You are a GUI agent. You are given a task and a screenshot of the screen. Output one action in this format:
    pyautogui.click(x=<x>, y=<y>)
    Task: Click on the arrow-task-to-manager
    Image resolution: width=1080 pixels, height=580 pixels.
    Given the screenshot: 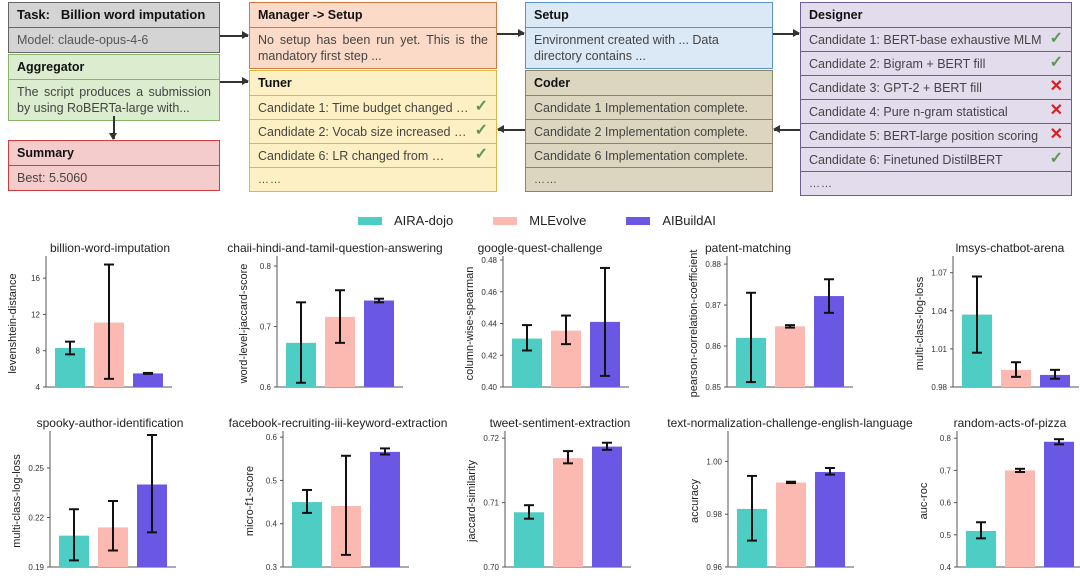 What is the action you would take?
    pyautogui.click(x=234, y=35)
    